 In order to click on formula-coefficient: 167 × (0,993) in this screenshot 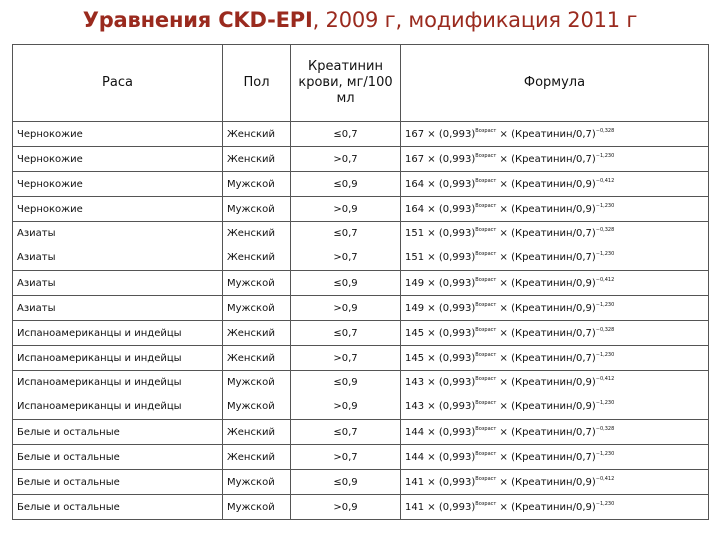, I will do `click(440, 134)`.